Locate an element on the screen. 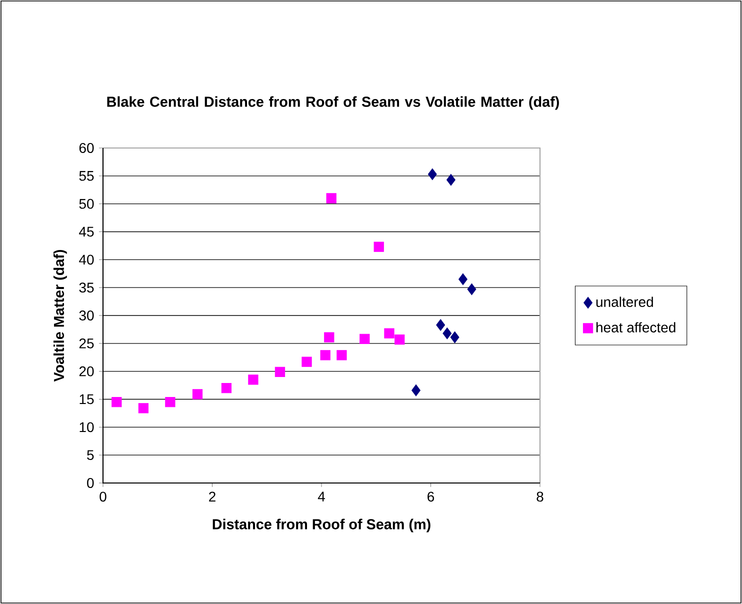 This screenshot has height=604, width=742. x-tick-label: 0 is located at coordinates (103, 497).